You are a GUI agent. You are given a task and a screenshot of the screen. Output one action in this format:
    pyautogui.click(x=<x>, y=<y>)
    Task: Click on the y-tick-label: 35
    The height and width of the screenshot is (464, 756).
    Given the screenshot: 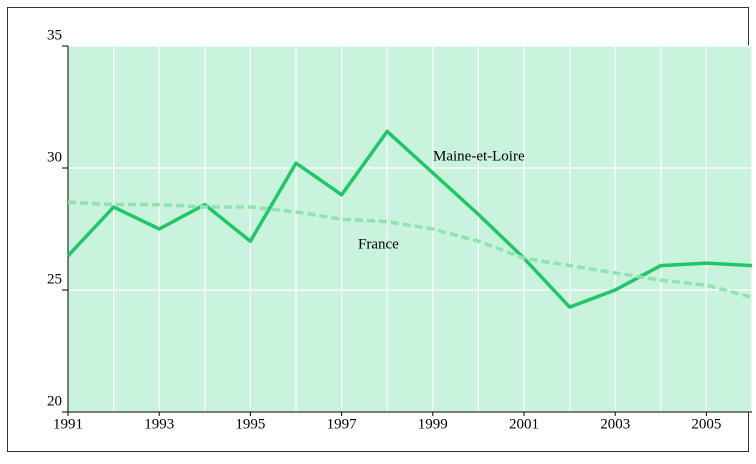 What is the action you would take?
    pyautogui.click(x=54, y=35)
    